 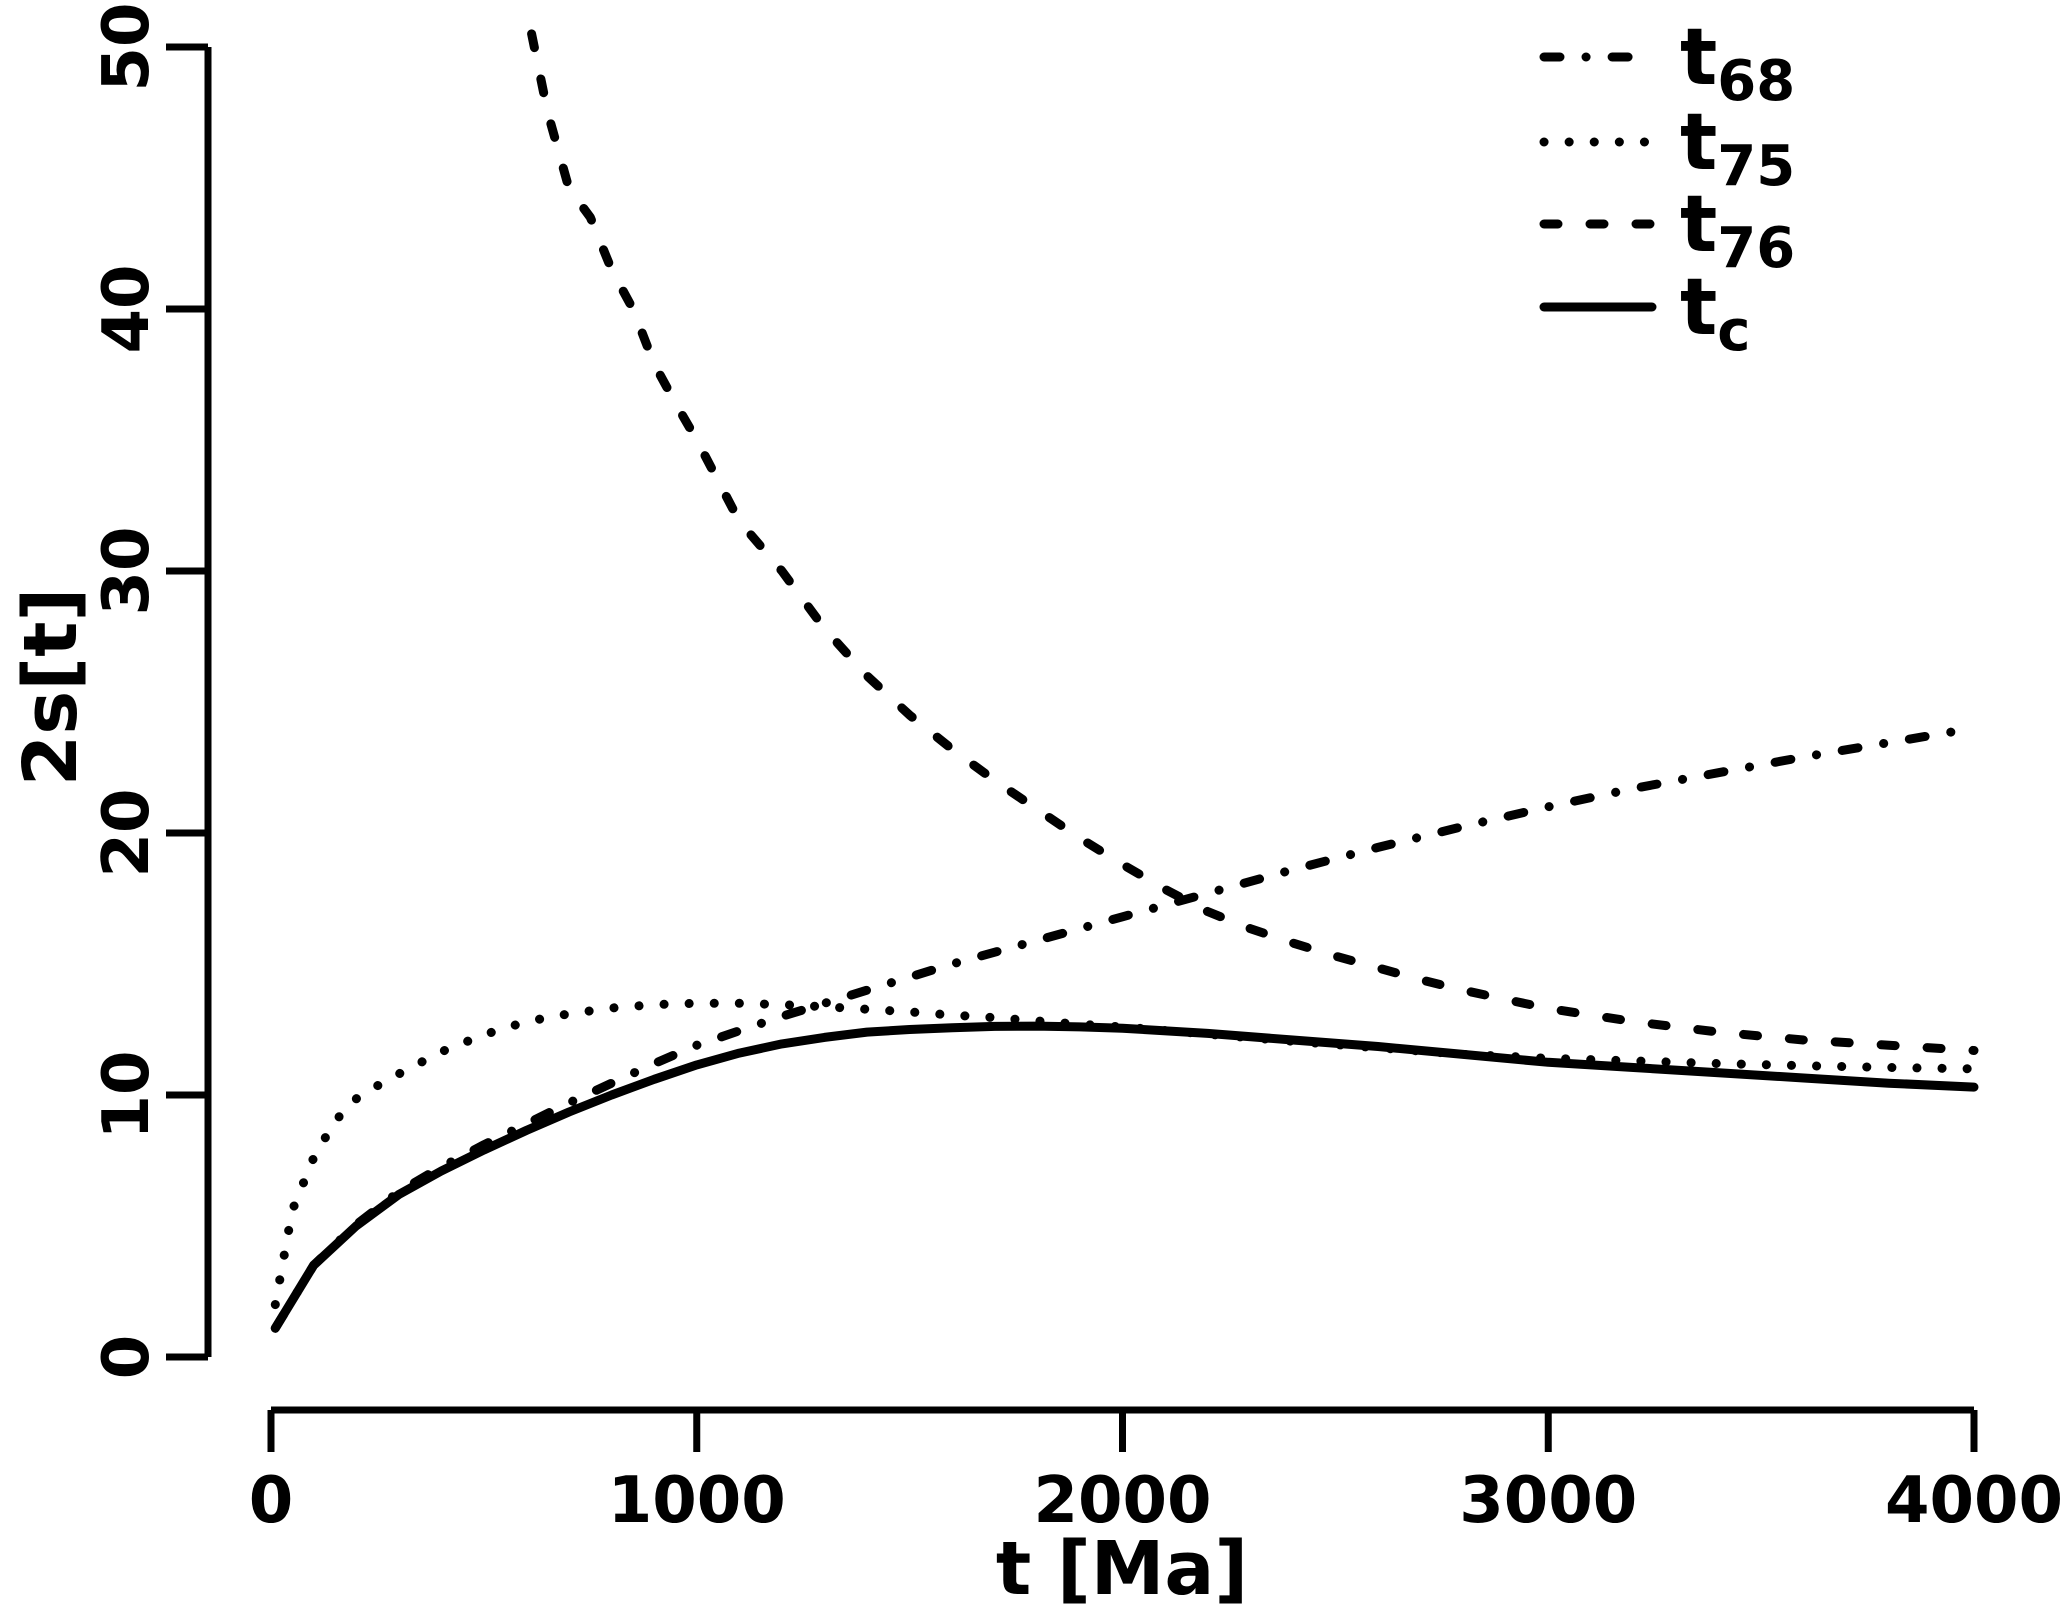 What do you see at coordinates (1737, 63) in the screenshot?
I see `legend-label-t68: t68` at bounding box center [1737, 63].